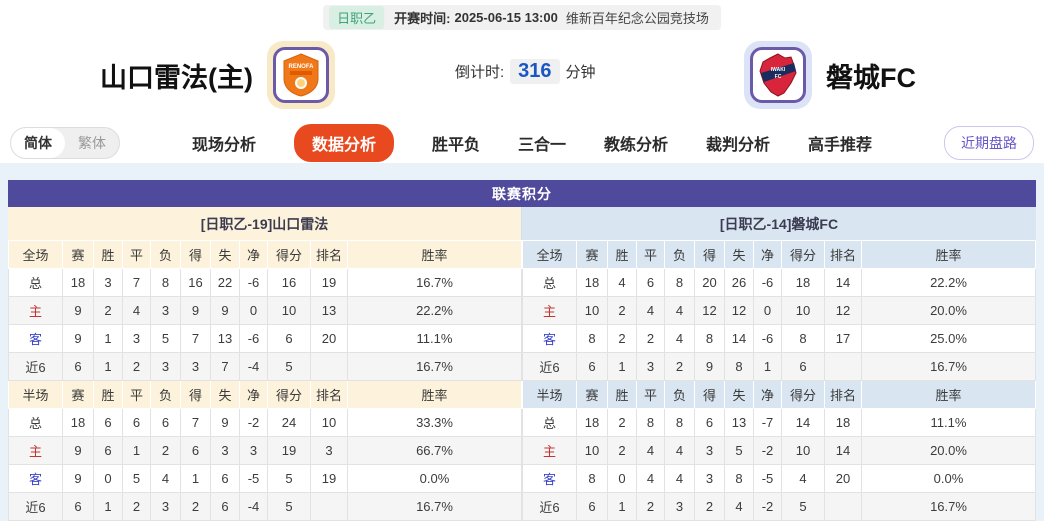 The width and height of the screenshot is (1044, 521). What do you see at coordinates (35, 422) in the screenshot?
I see `row-label: 总` at bounding box center [35, 422].